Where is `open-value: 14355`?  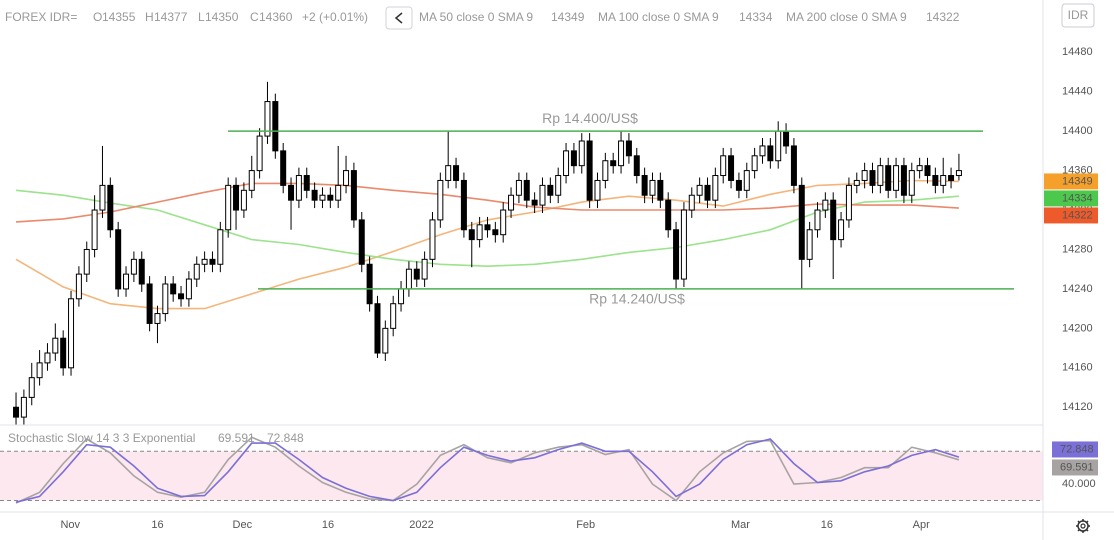
open-value: 14355 is located at coordinates (119, 17).